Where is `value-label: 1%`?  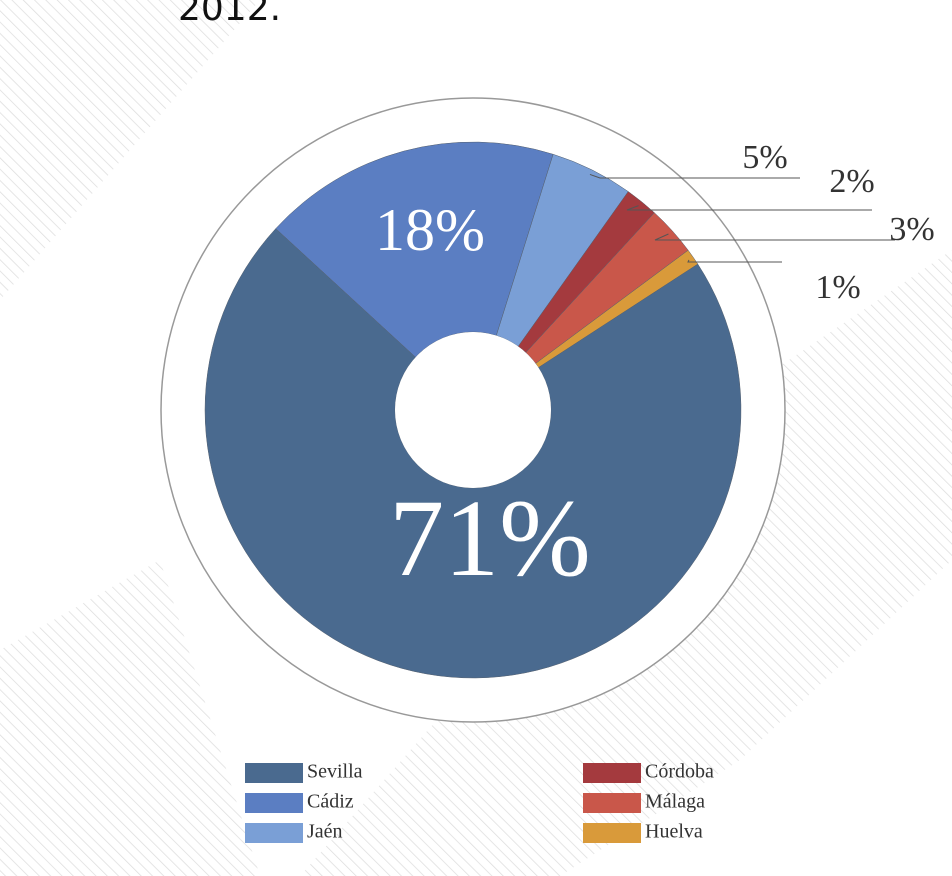
value-label: 1% is located at coordinates (837, 287).